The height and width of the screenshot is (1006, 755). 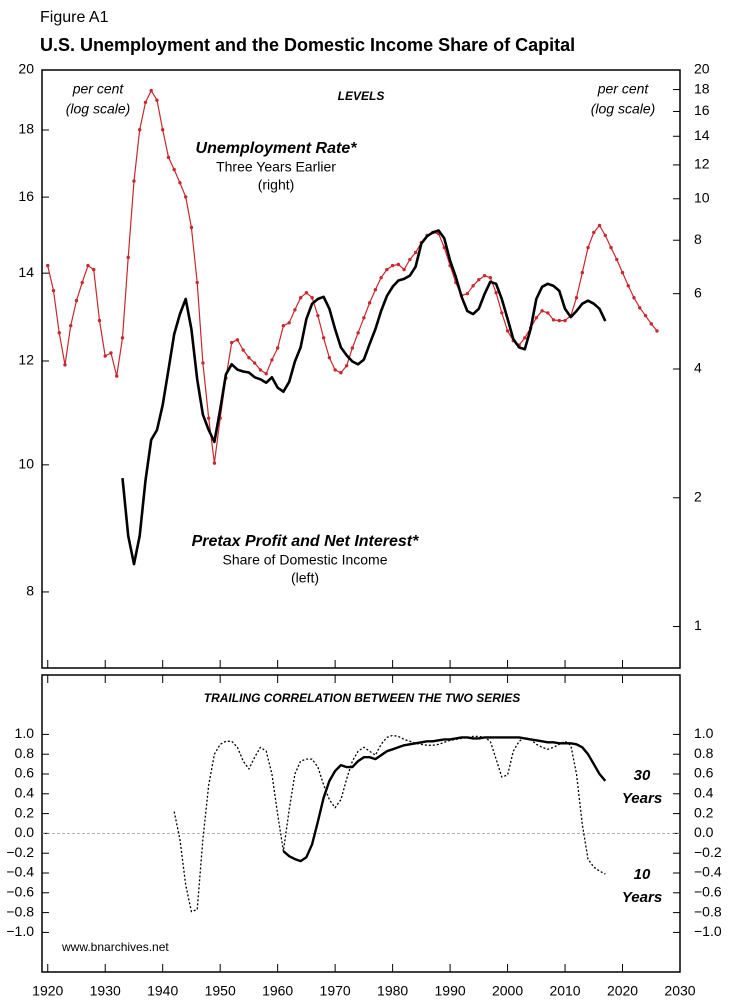 I want to click on x-tick-label: 2010, so click(x=564, y=991).